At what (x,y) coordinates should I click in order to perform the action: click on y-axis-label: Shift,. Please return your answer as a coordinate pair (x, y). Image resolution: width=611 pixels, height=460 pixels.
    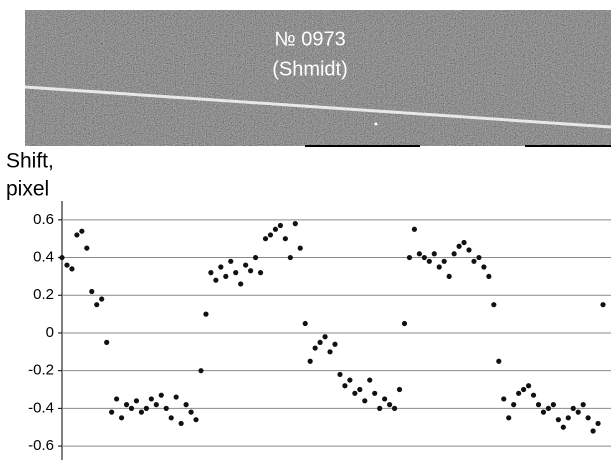
    Looking at the image, I should click on (30, 161).